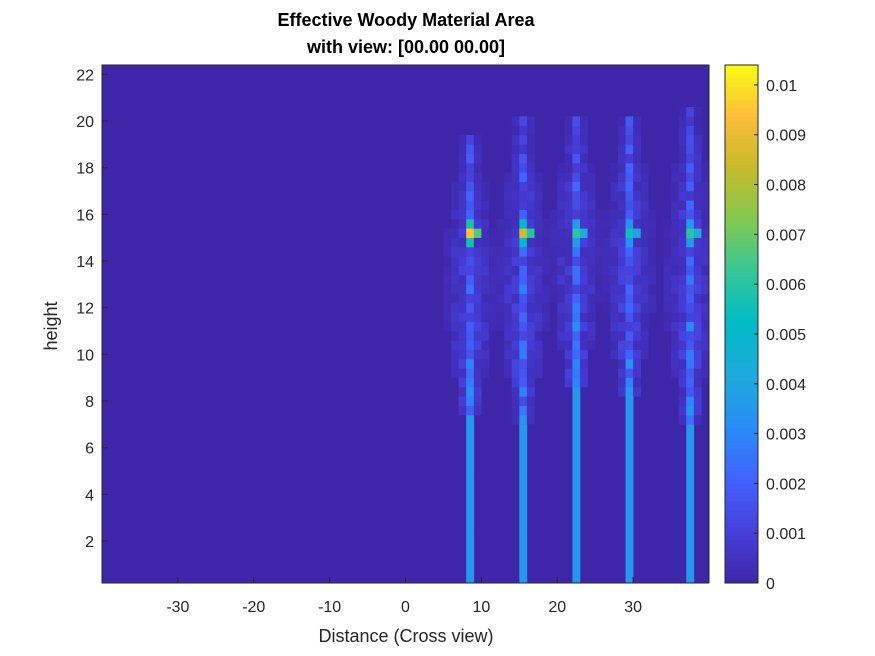  Describe the element at coordinates (633, 607) in the screenshot. I see `x-tick-label: 30` at that location.